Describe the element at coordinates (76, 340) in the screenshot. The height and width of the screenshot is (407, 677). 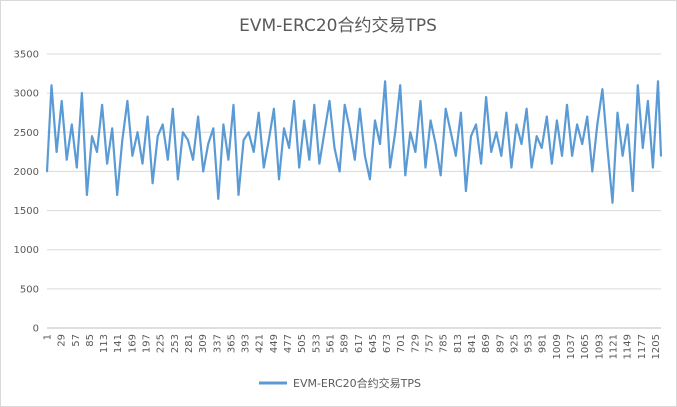
I see `x-tick-label: 57` at that location.